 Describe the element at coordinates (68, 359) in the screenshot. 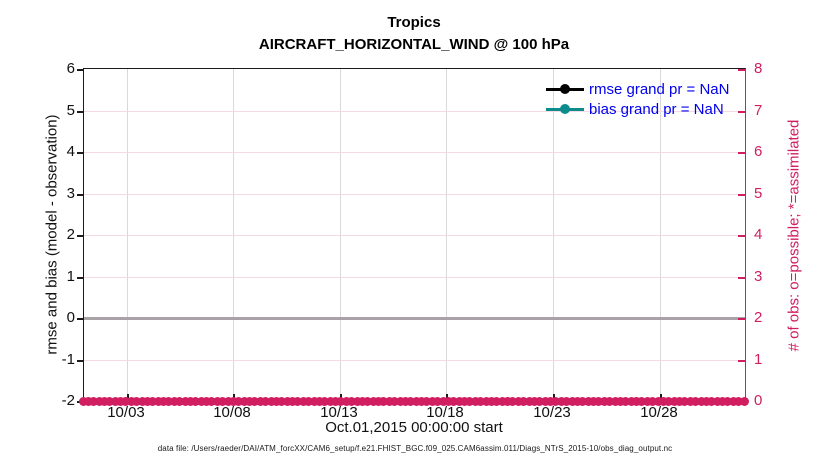

I see `left-y-tick-label: -1` at that location.